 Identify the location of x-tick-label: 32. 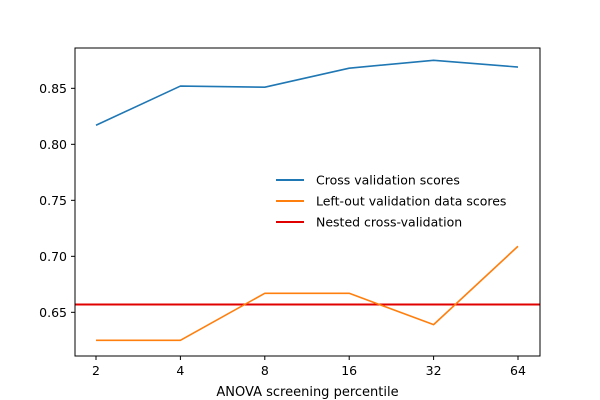
(434, 370).